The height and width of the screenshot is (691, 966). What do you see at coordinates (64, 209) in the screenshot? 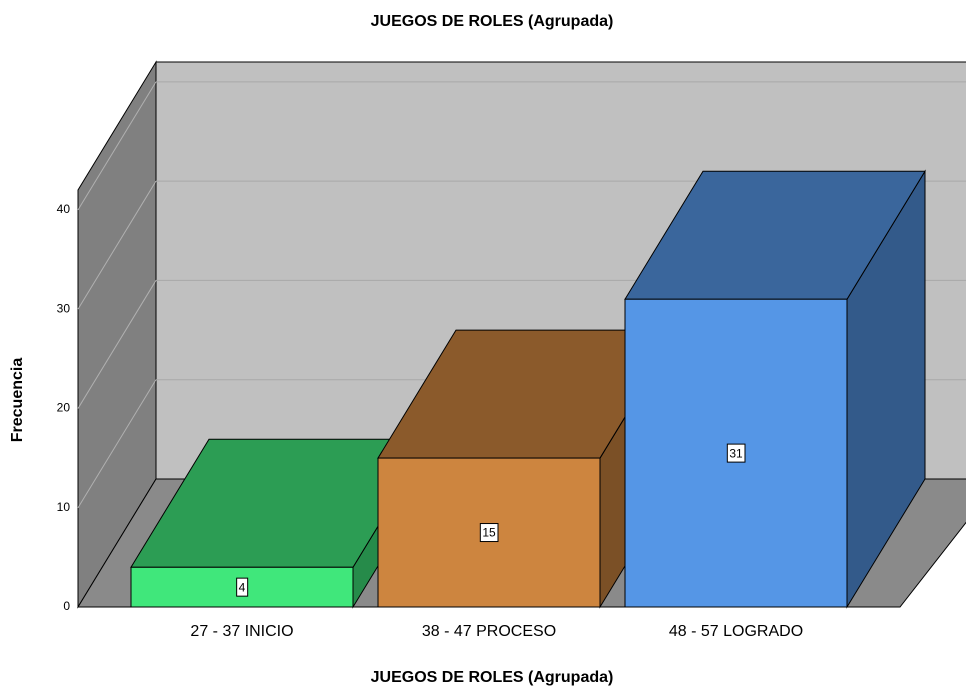
I see `y-tick-label: 40` at bounding box center [64, 209].